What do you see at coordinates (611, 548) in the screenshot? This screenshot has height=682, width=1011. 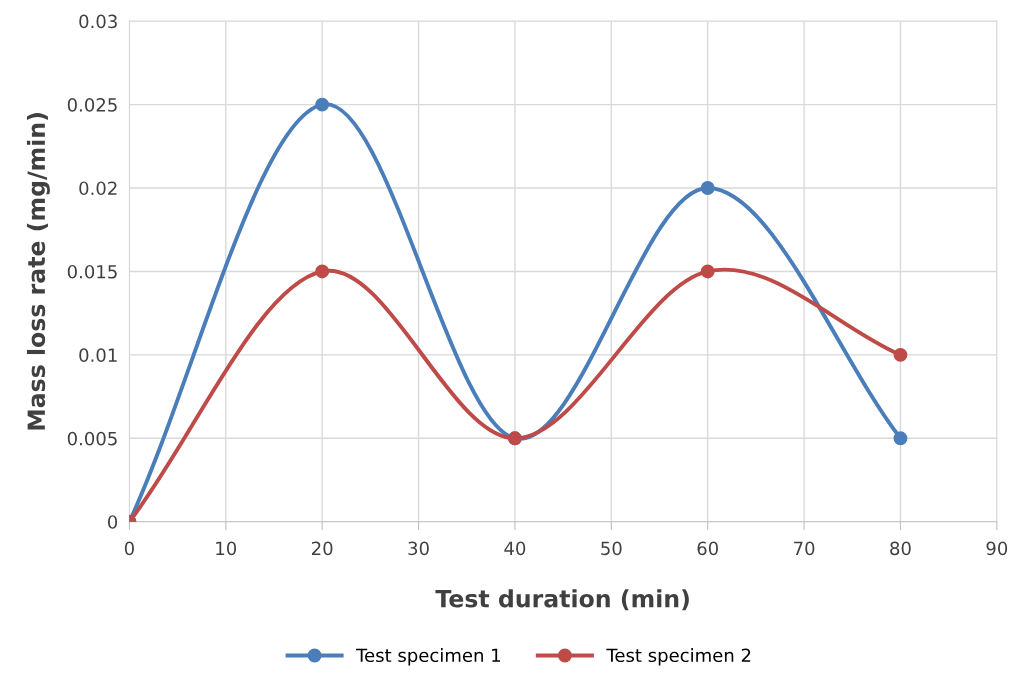 I see `x-tick-label: 50` at bounding box center [611, 548].